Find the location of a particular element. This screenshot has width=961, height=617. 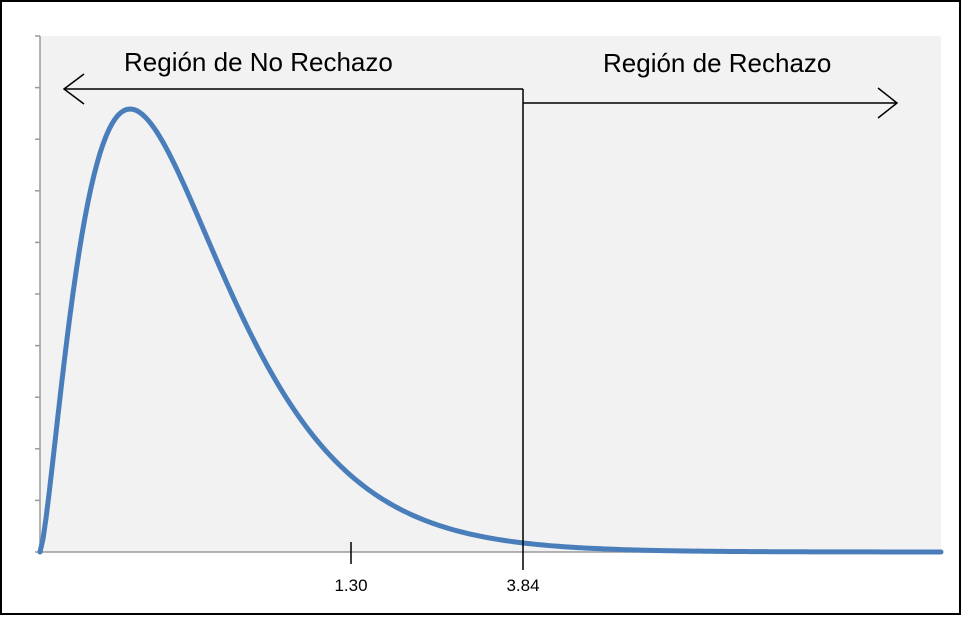

no-rejection-arrowhead-icon is located at coordinates (73, 89).